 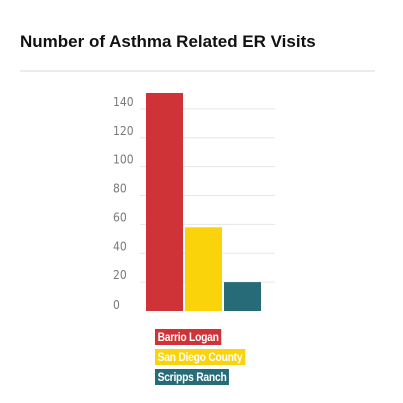 I want to click on y-tick-label: 60, so click(x=120, y=217).